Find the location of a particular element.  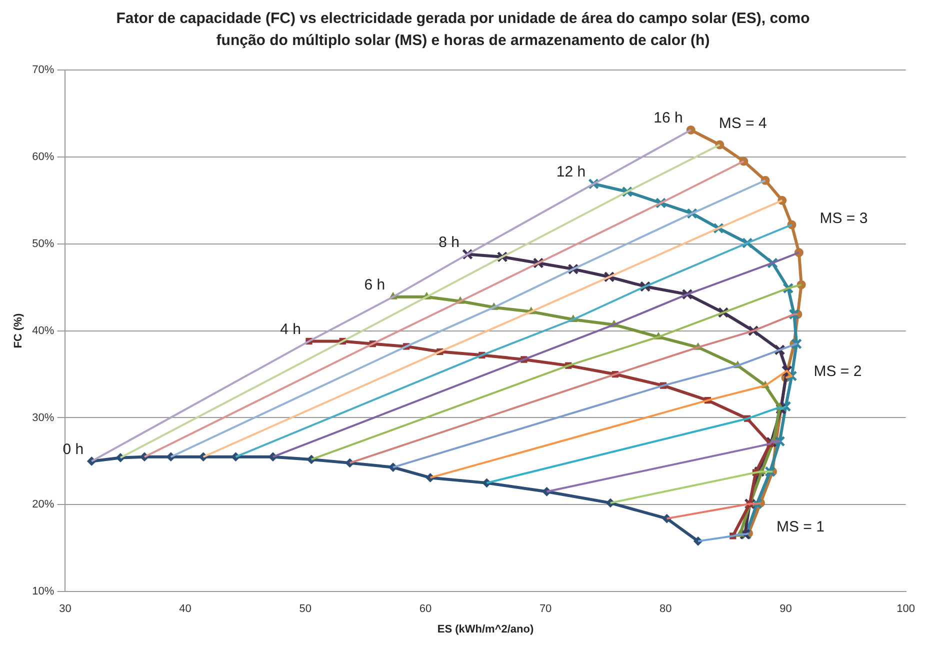

series-label: 12 h is located at coordinates (571, 172).